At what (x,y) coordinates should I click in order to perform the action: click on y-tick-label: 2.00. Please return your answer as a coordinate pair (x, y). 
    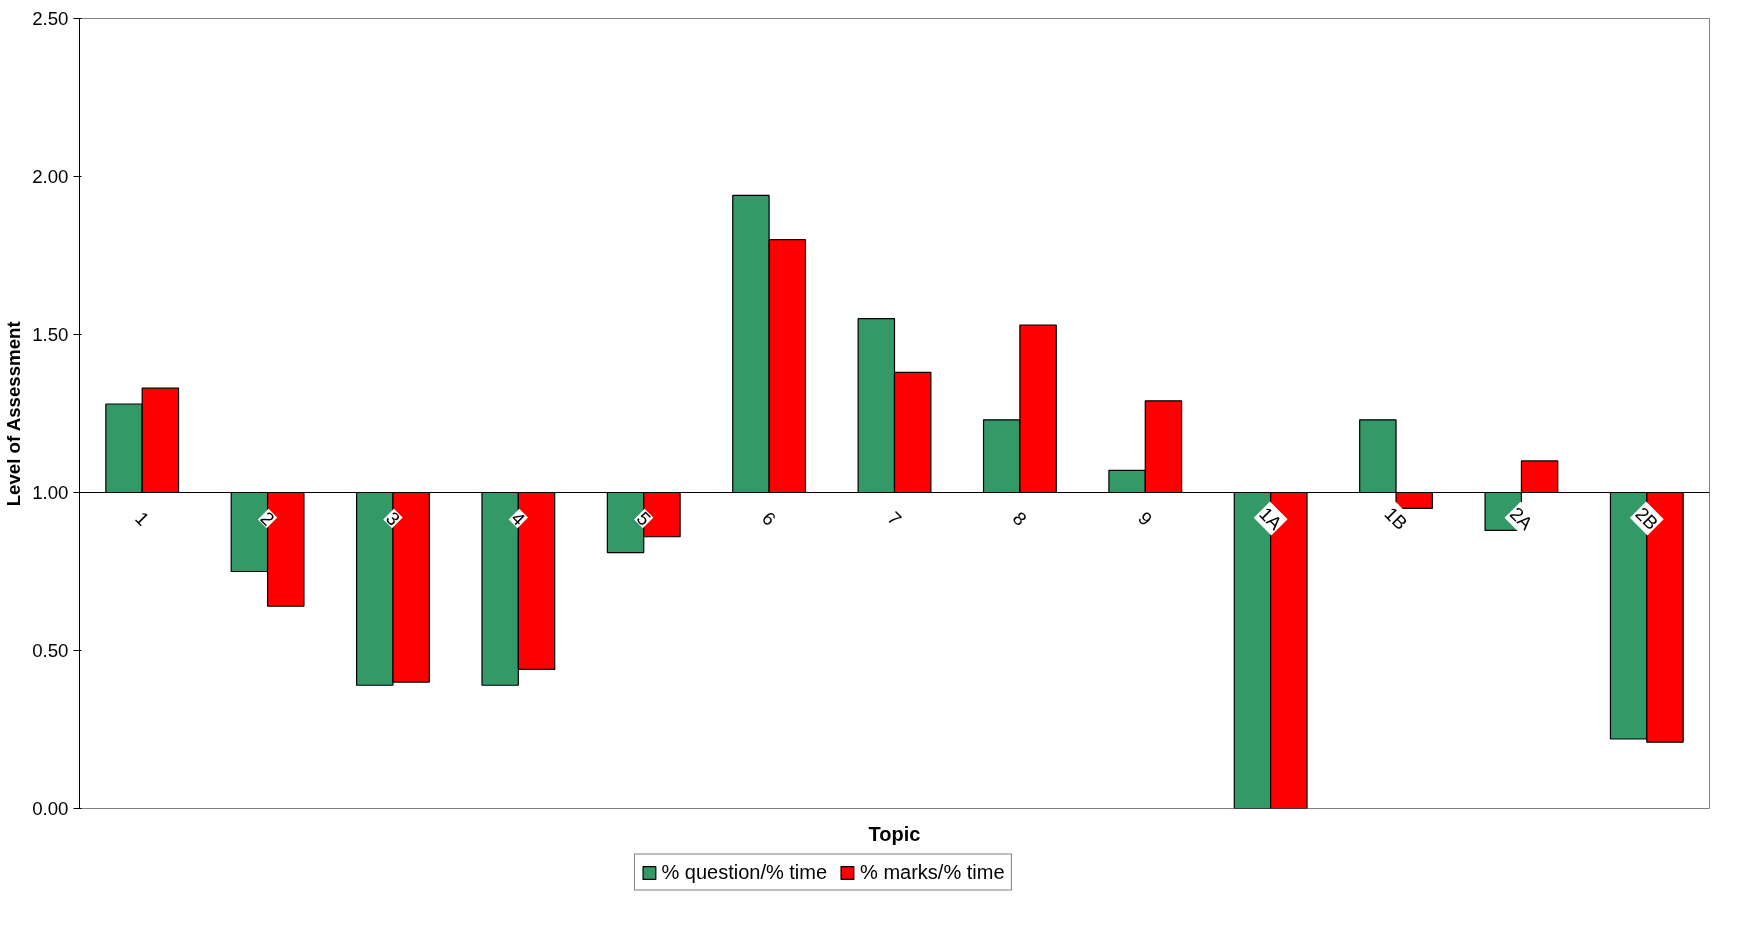
    Looking at the image, I should click on (50, 176).